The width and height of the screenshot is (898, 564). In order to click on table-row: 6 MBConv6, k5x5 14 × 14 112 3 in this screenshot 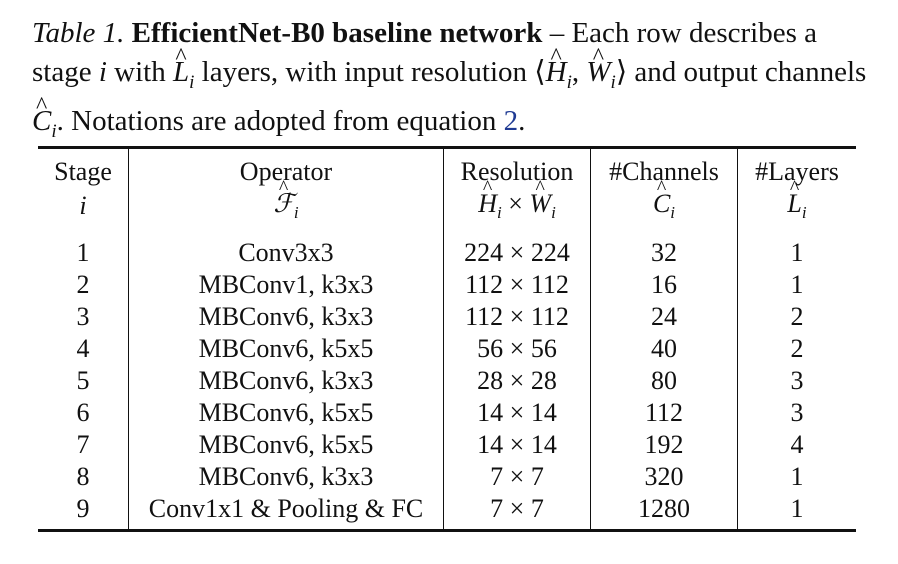, I will do `click(447, 413)`.